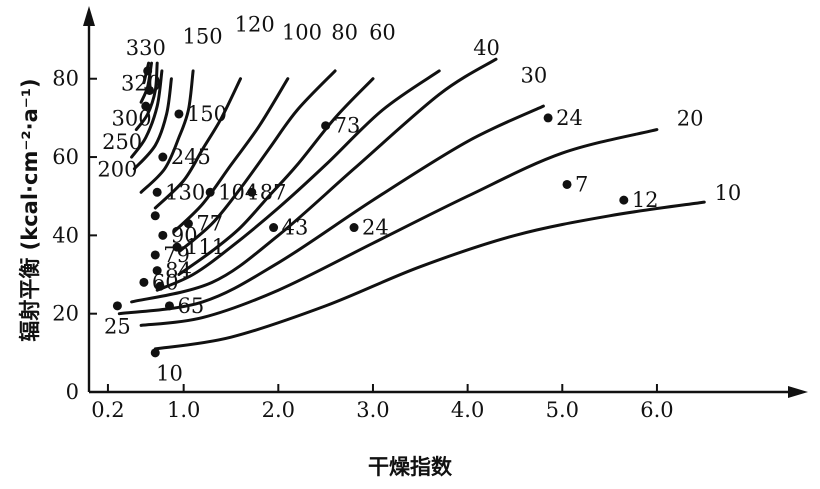  Describe the element at coordinates (486, 48) in the screenshot. I see `isoline-tag: 40` at that location.